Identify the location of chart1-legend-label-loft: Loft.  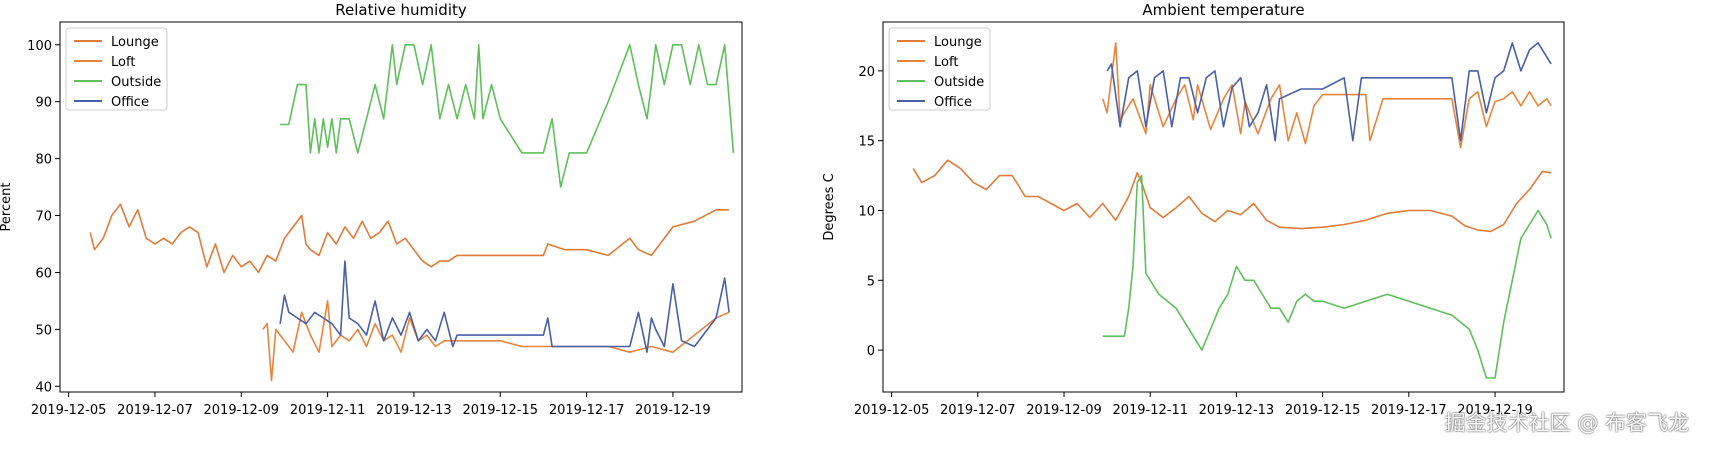
(123, 62).